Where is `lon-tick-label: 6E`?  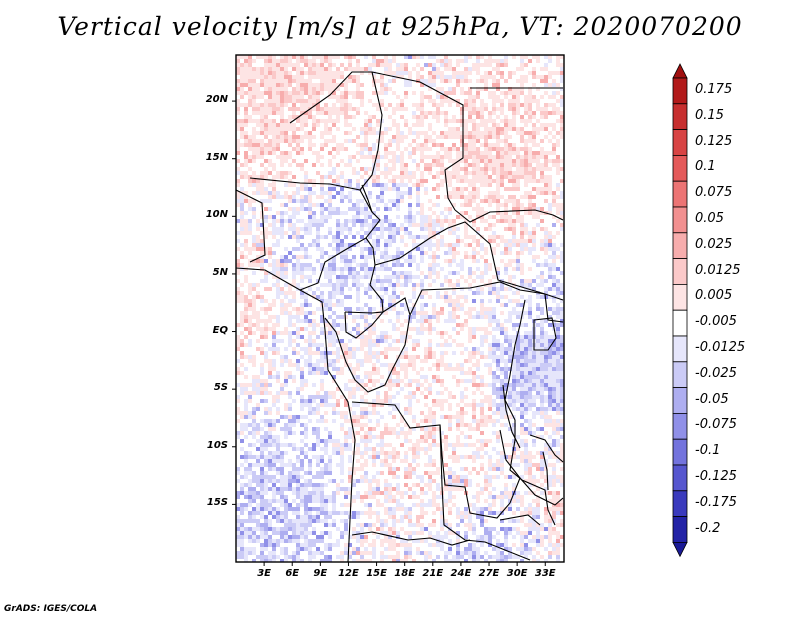 lon-tick-label: 6E is located at coordinates (292, 573).